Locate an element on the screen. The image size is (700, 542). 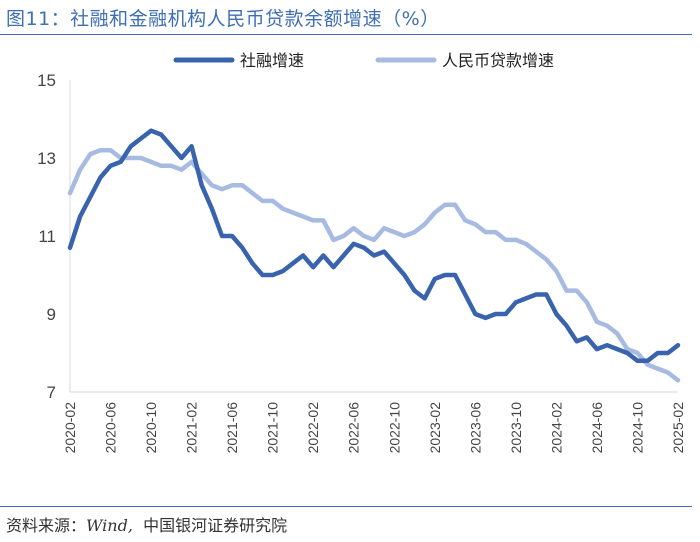
y-tick-label: 11 is located at coordinates (47, 236).